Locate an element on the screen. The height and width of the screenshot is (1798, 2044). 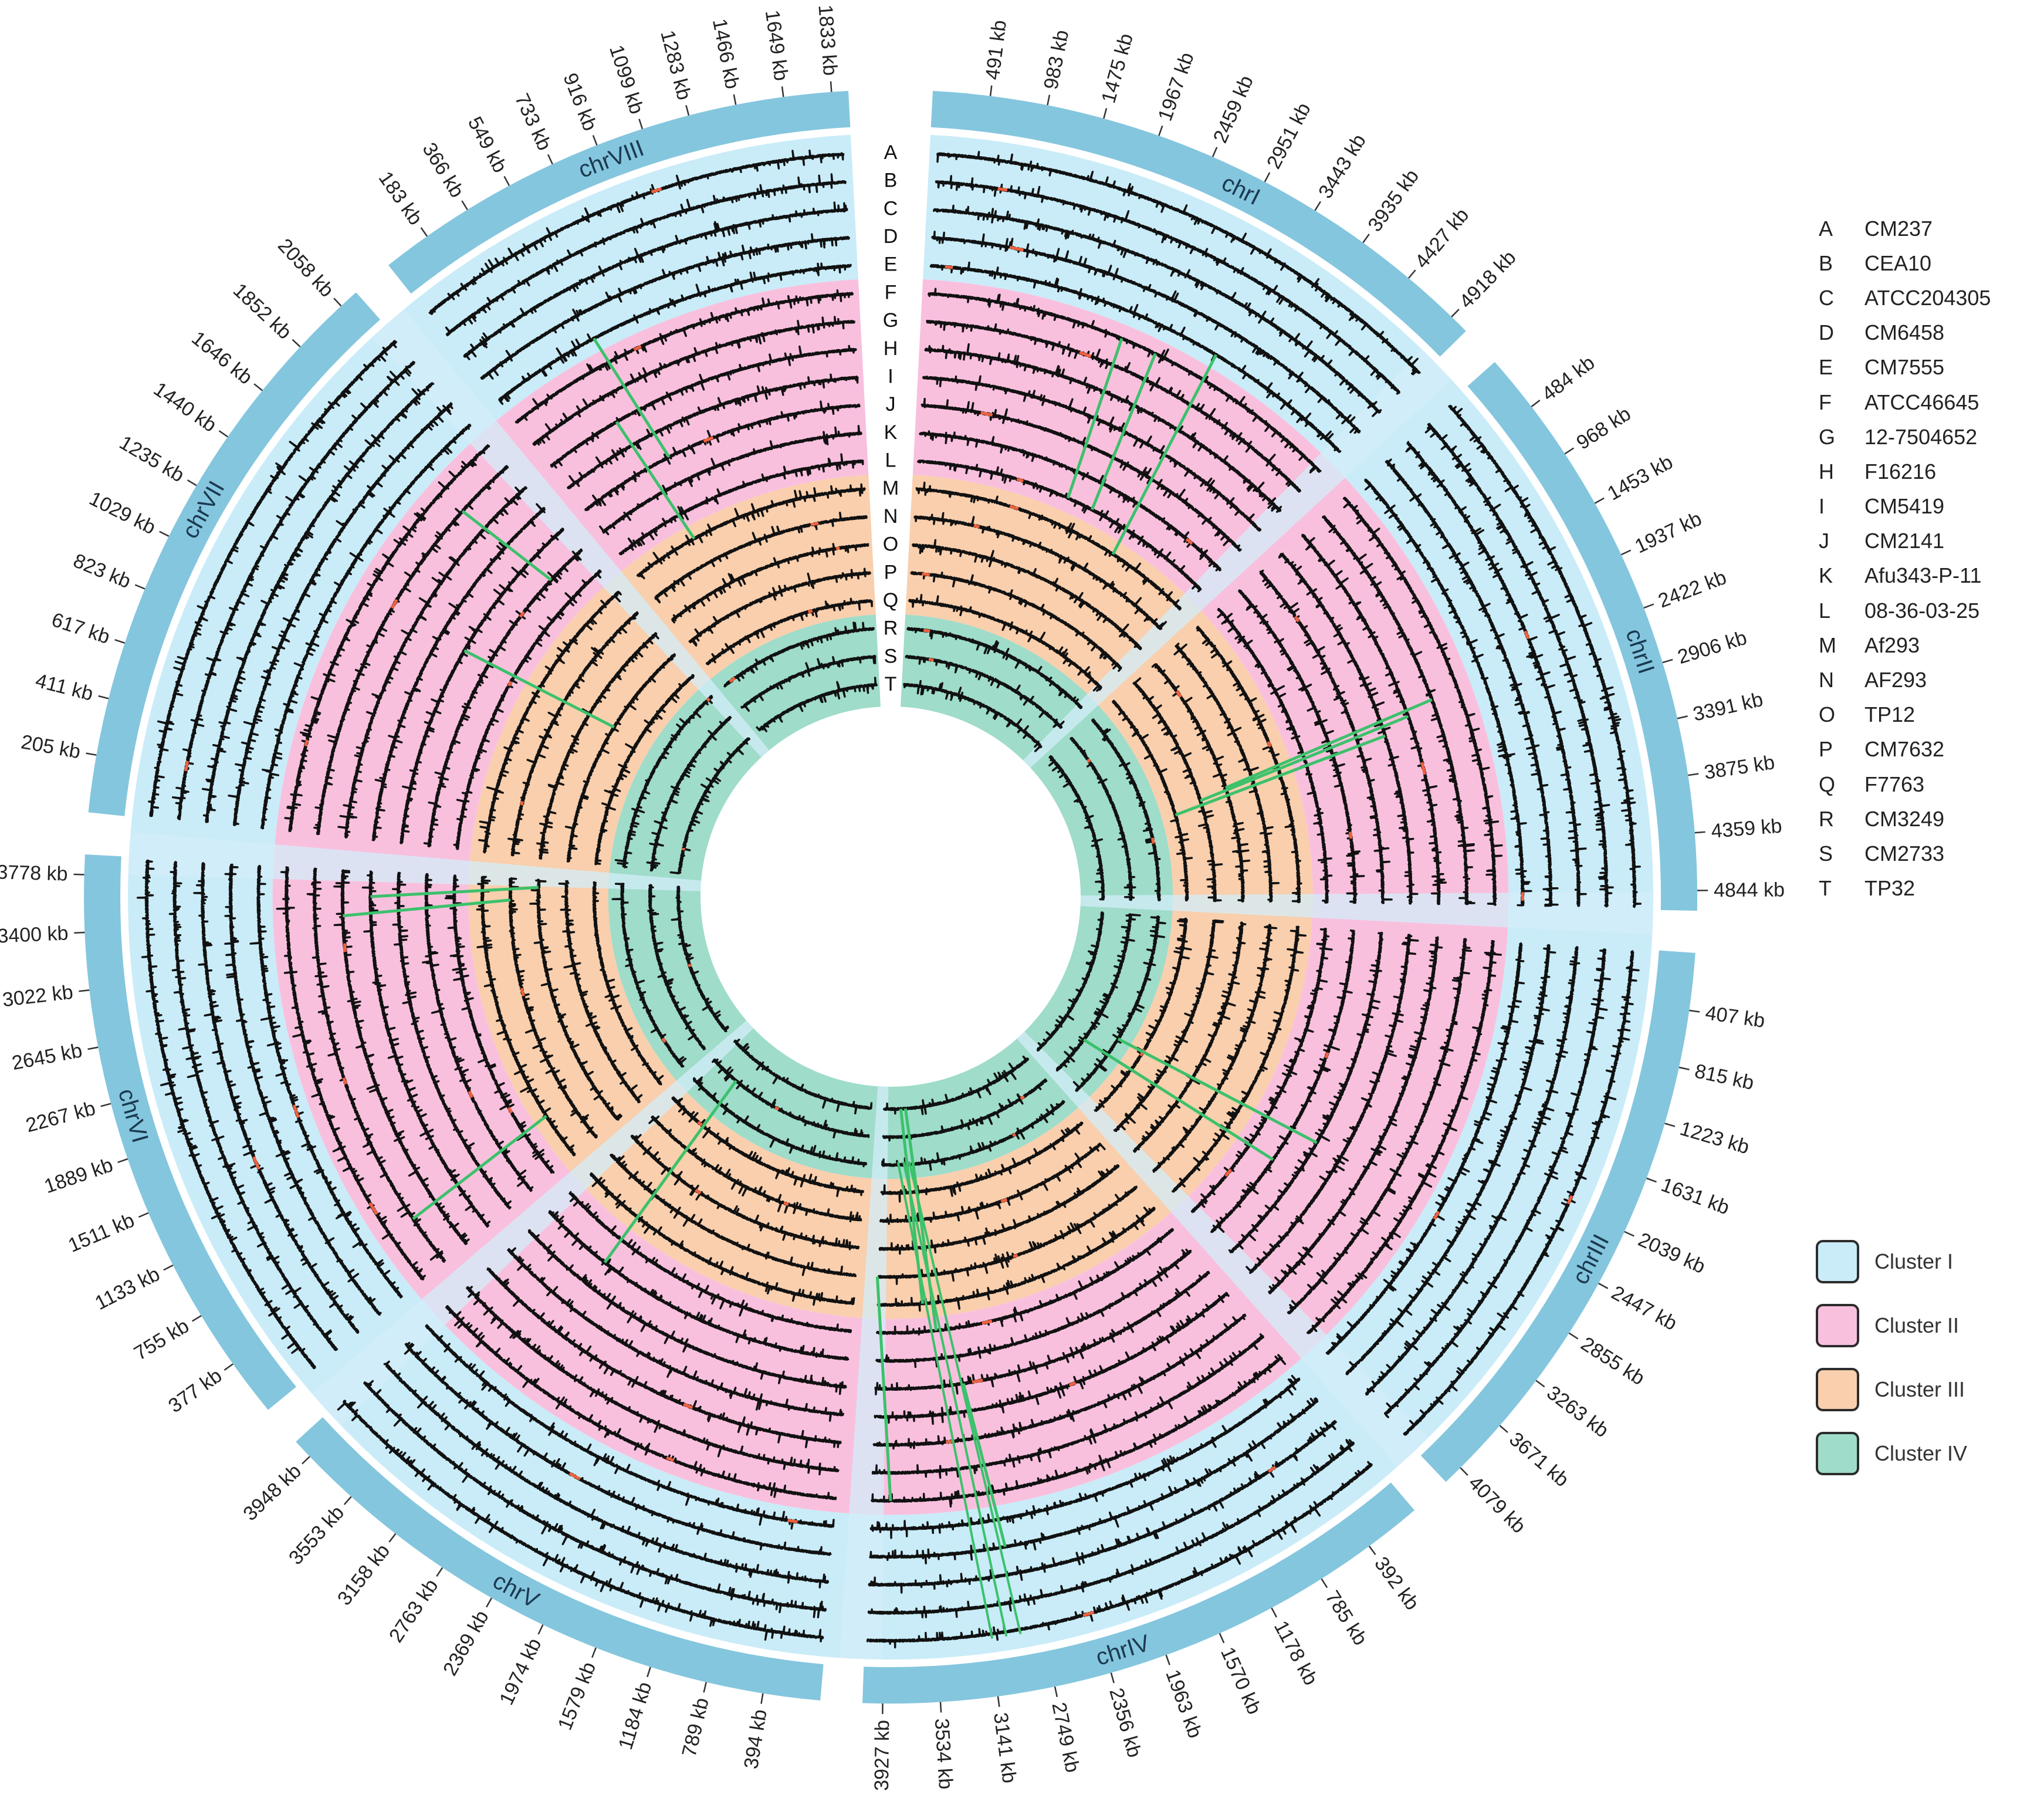
legend-key: H is located at coordinates (1827, 471).